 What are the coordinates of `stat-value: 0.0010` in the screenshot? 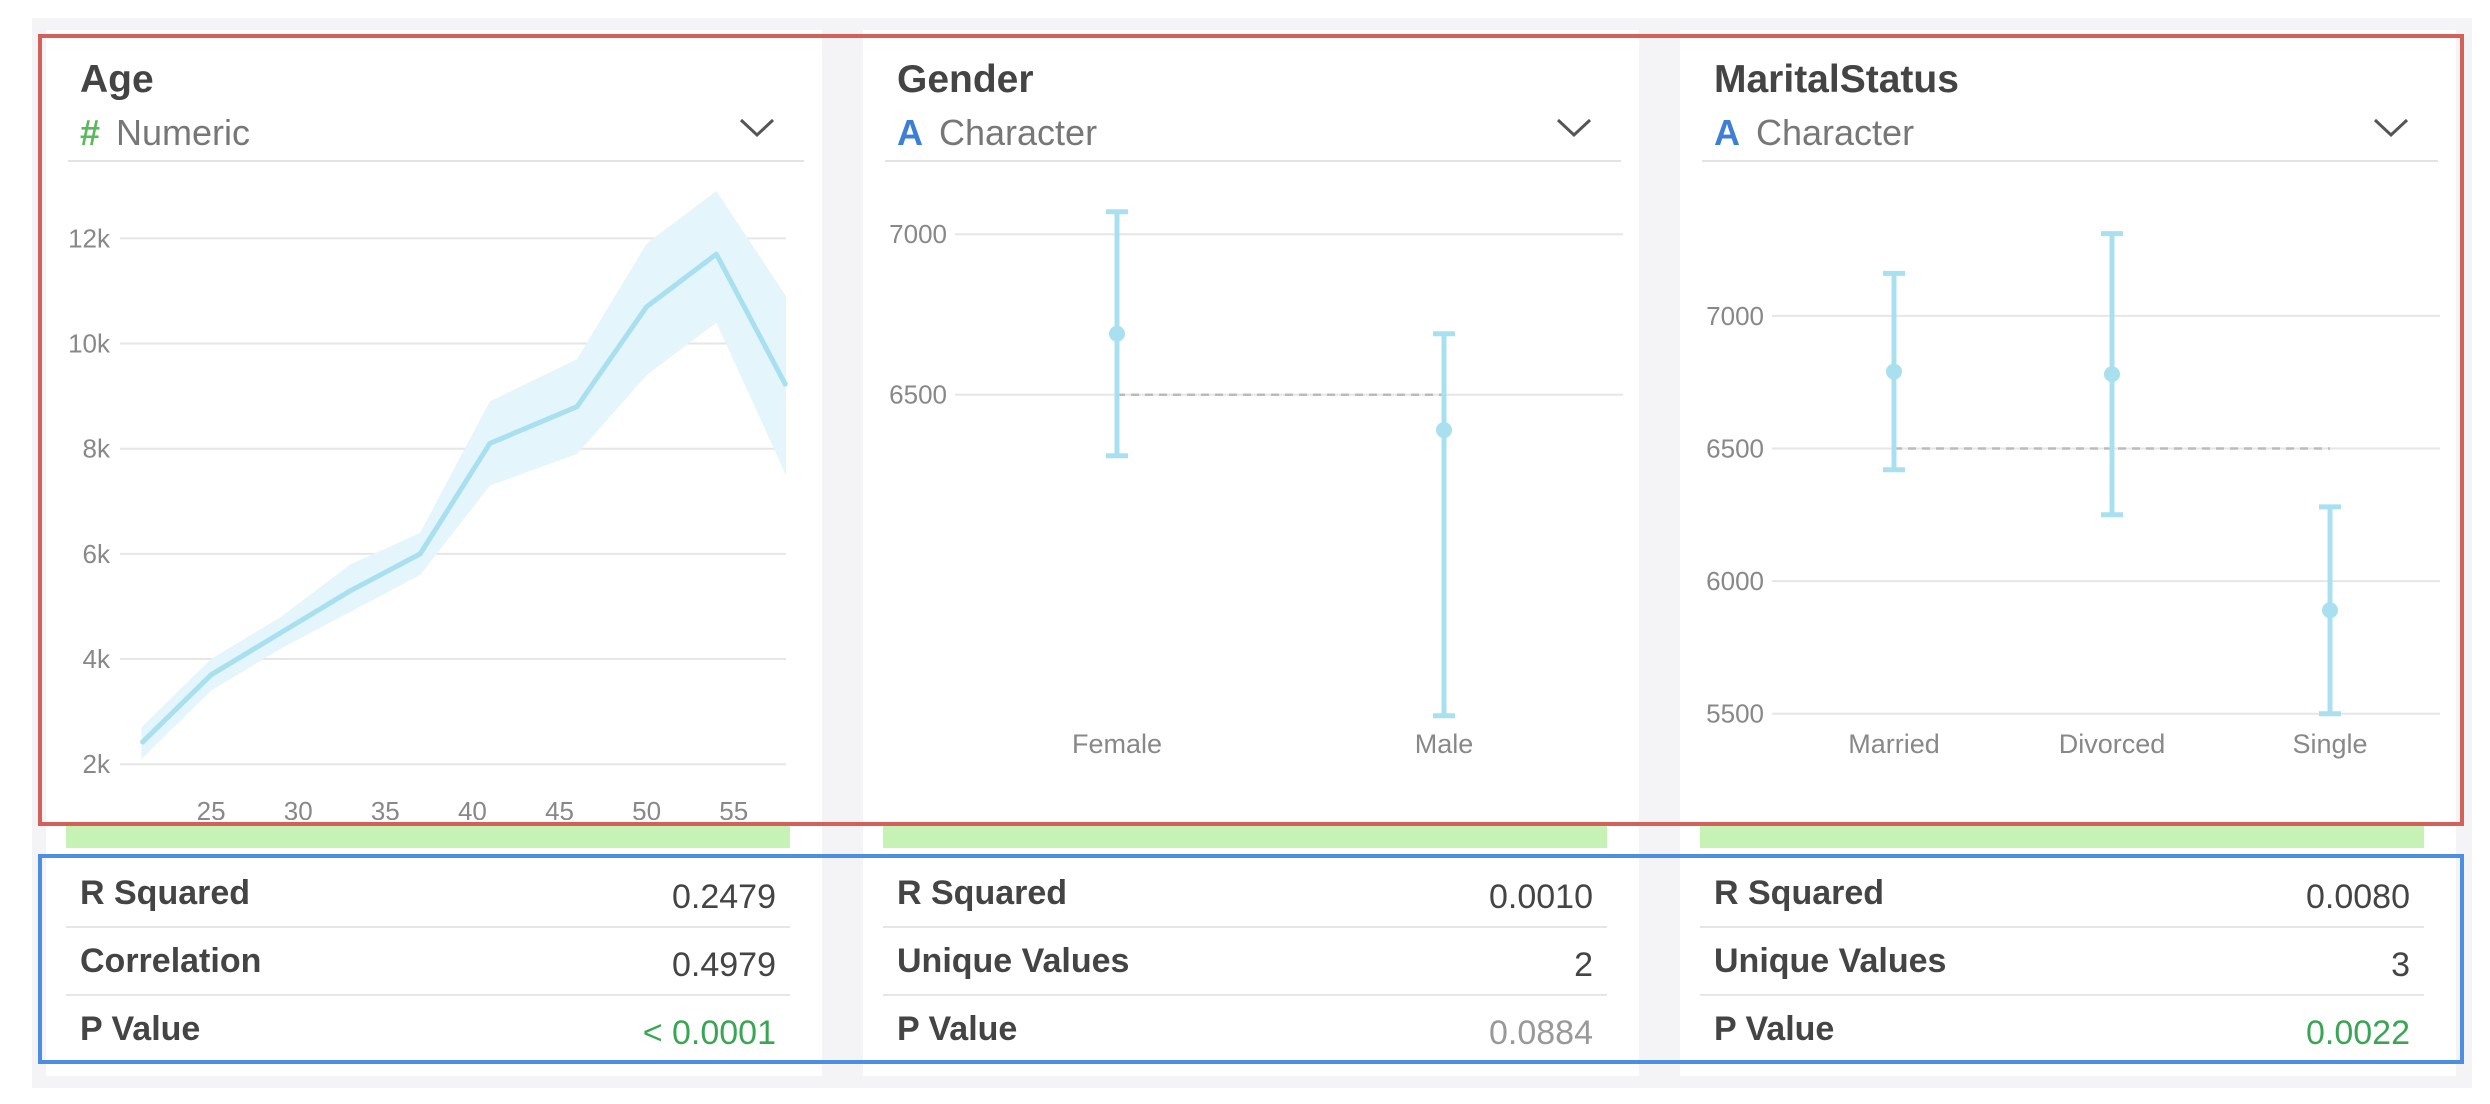 It's located at (1541, 897).